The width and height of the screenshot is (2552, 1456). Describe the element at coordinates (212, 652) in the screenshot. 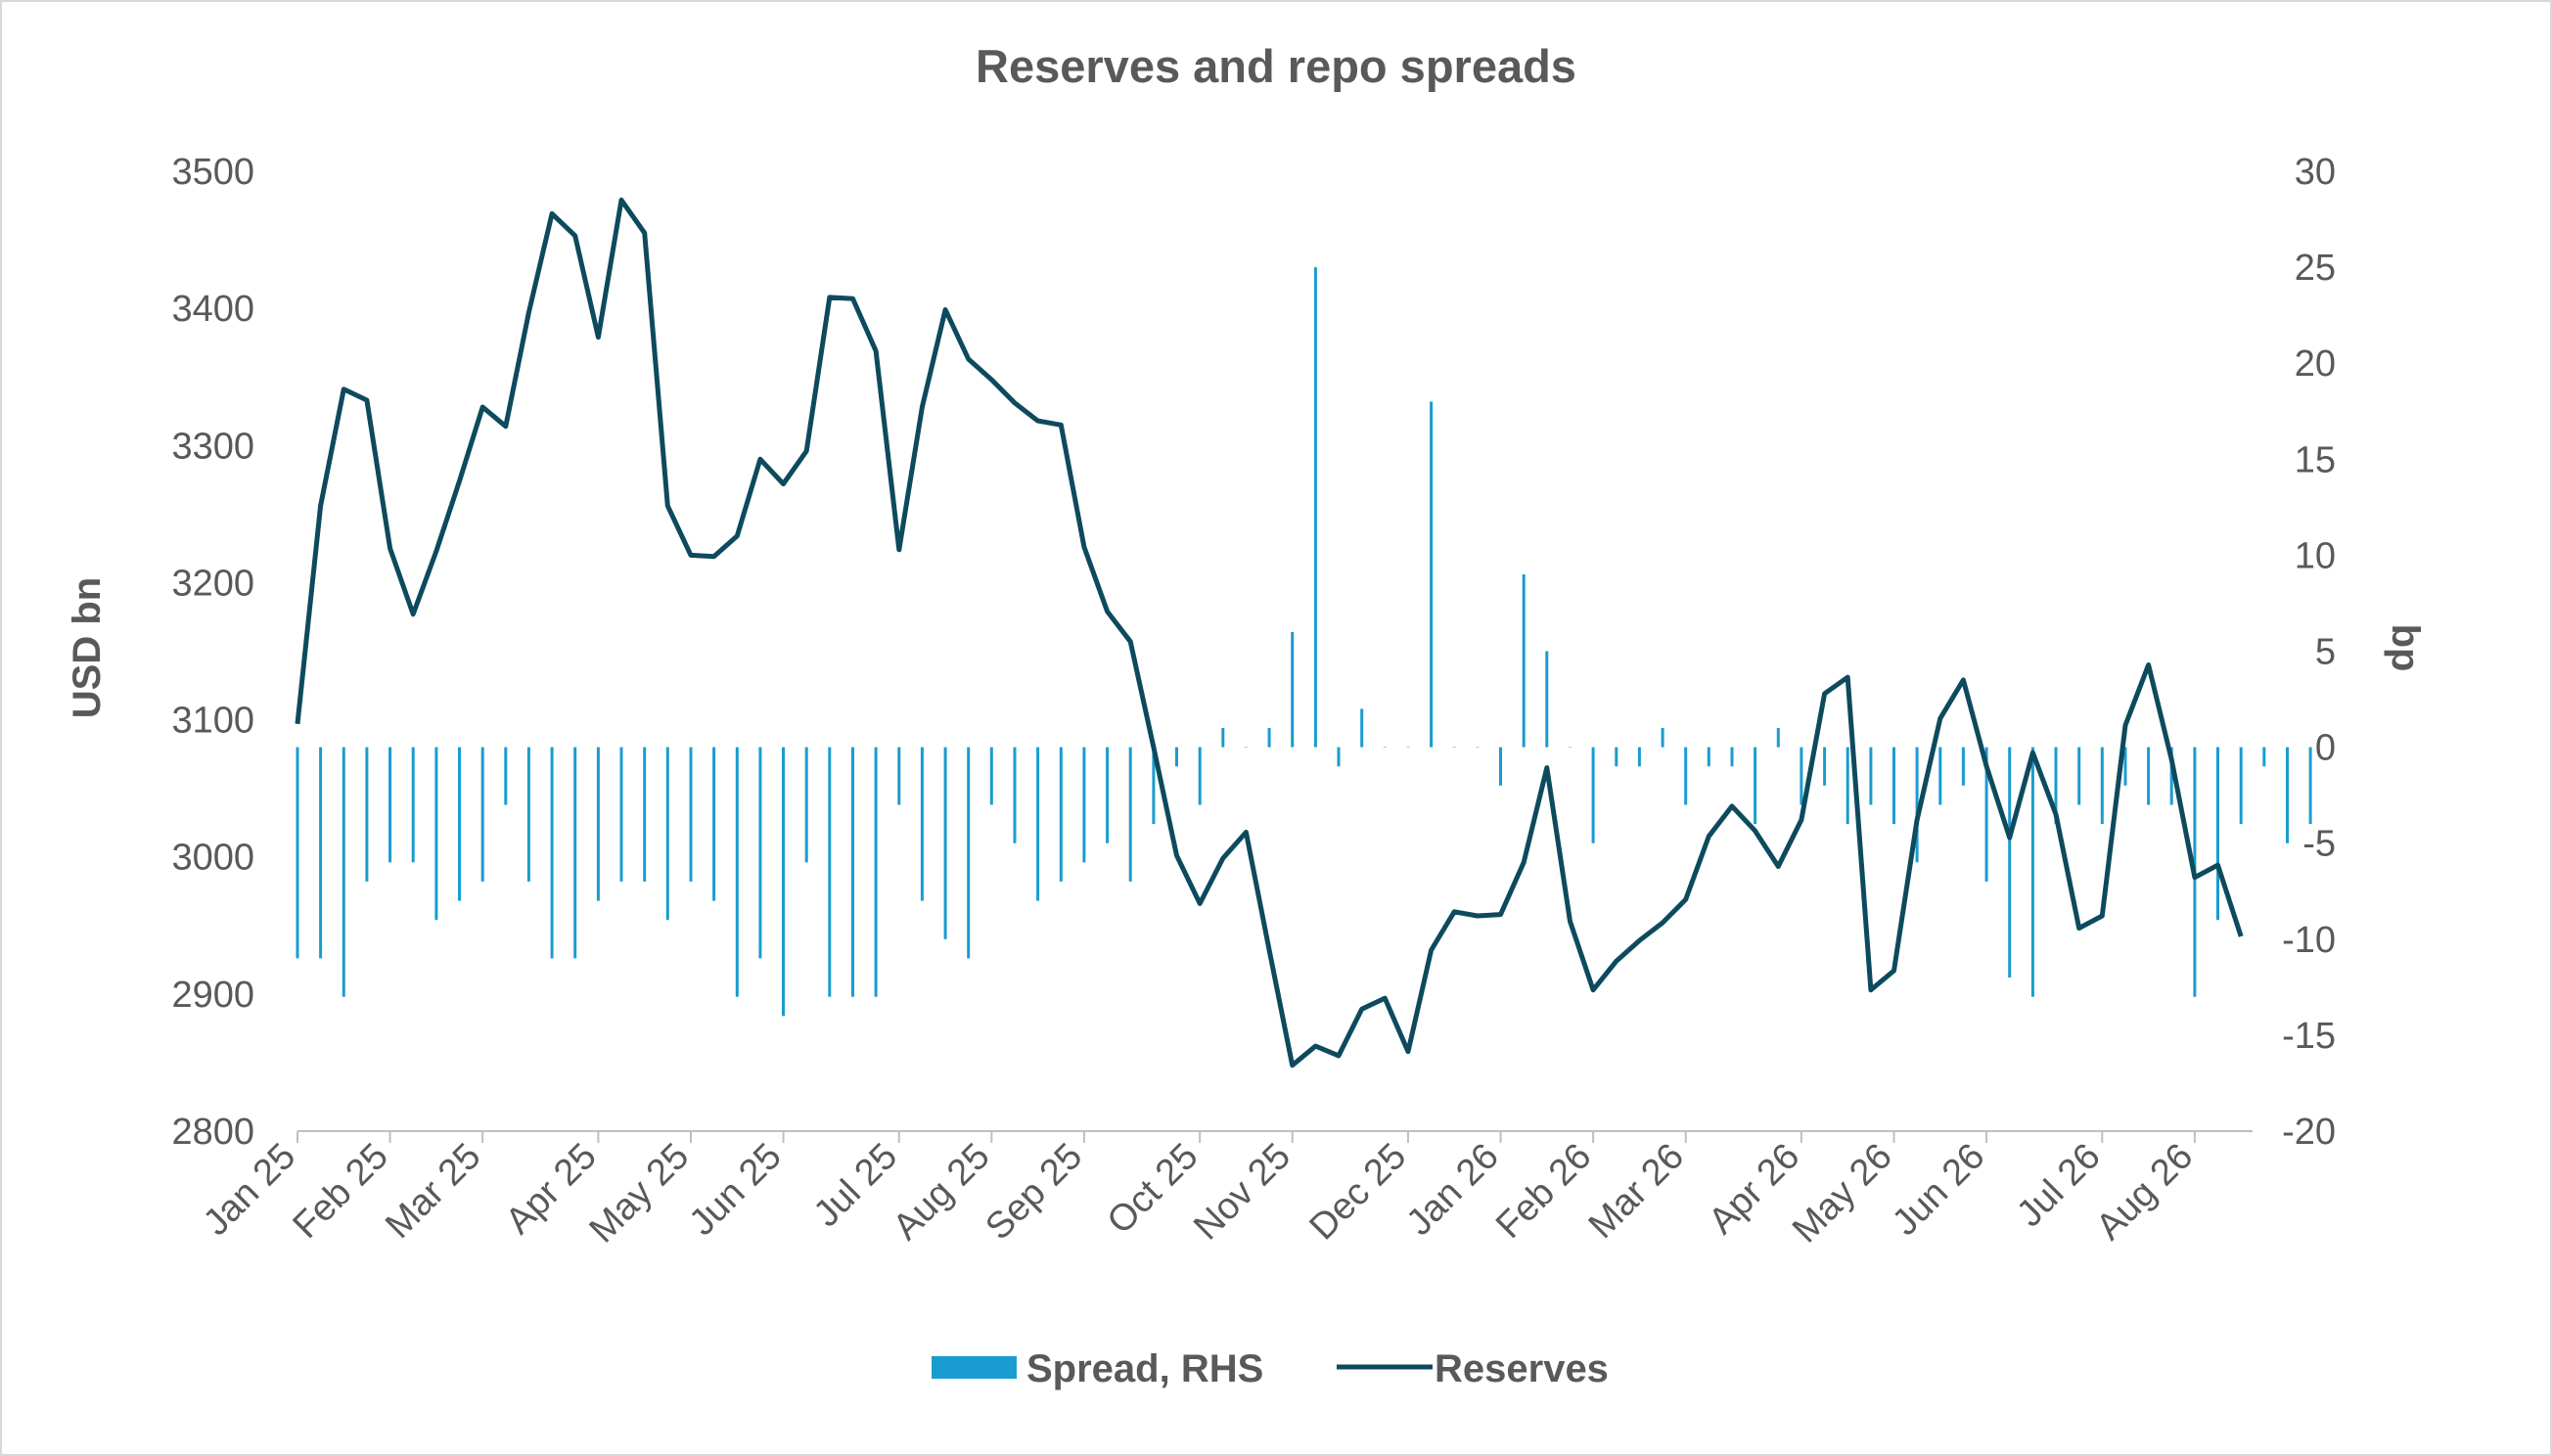

I see `y-left-tick-labels: 3500 3400 3300 3200 3100 3000 2900 2800` at that location.